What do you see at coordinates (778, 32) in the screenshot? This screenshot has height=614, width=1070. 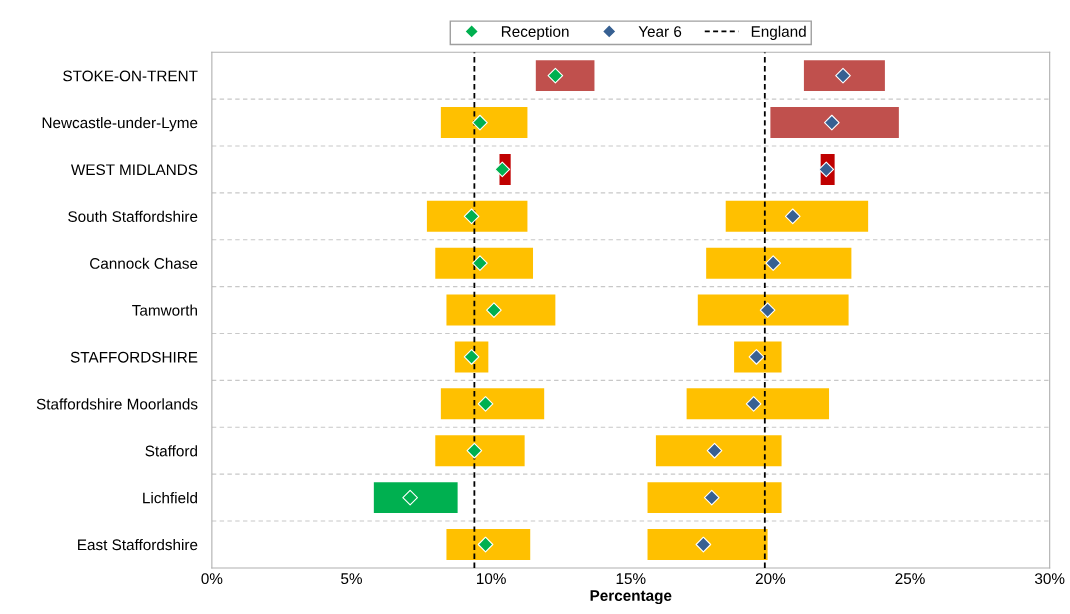 I see `legend-label: England` at bounding box center [778, 32].